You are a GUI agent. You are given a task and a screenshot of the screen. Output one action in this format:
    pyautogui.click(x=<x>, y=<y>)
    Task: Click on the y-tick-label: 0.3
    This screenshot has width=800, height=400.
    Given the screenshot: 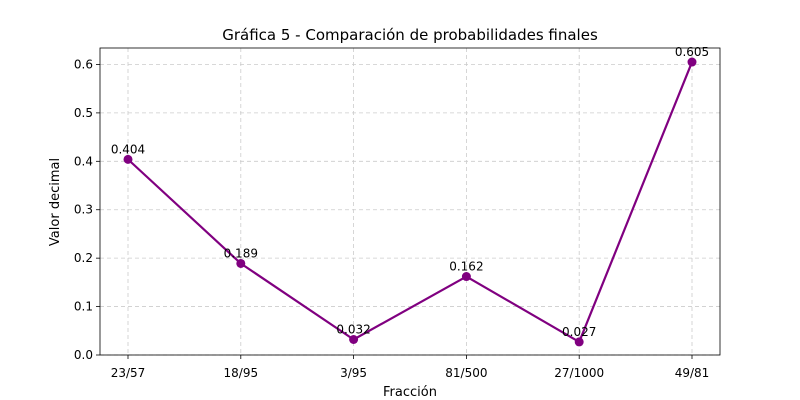 What is the action you would take?
    pyautogui.click(x=83, y=210)
    